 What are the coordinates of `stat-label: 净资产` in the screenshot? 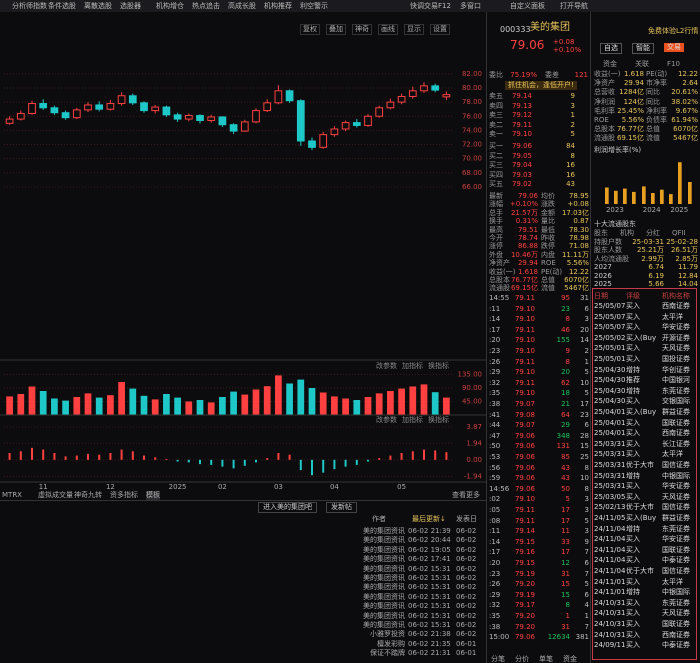 It's located at (499, 263).